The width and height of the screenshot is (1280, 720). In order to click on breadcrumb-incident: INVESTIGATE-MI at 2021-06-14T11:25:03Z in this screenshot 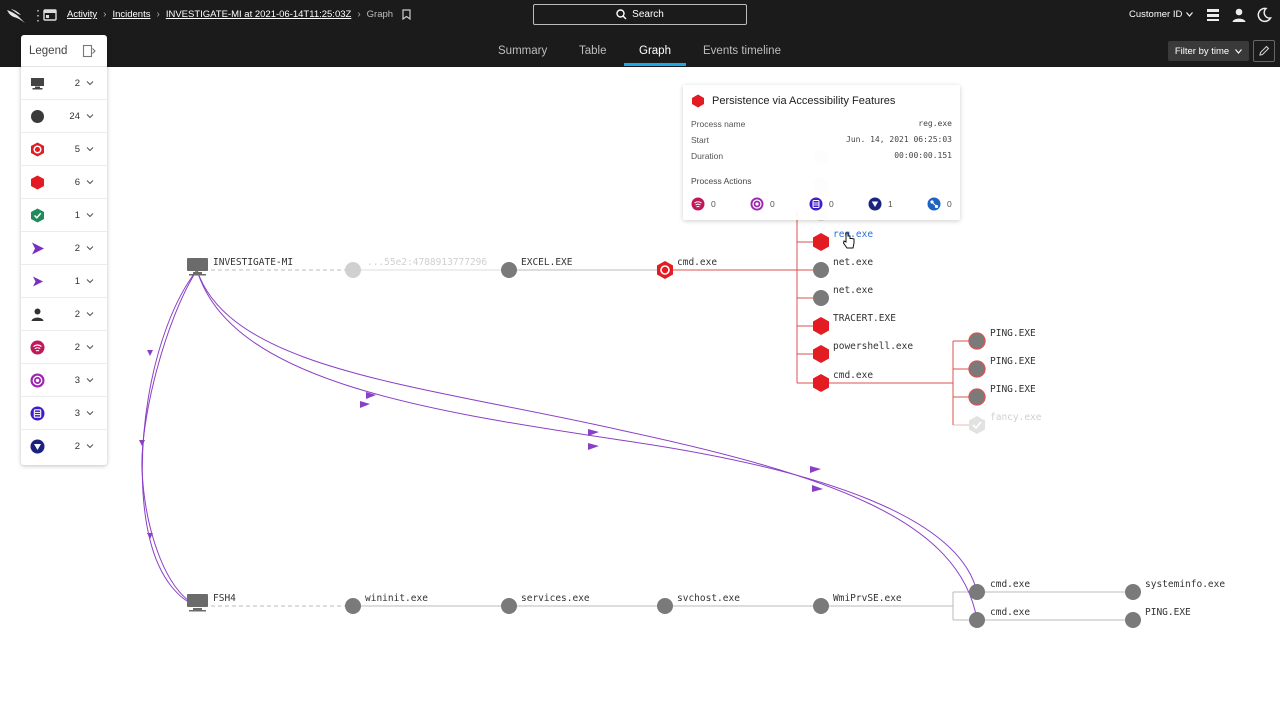, I will do `click(258, 14)`.